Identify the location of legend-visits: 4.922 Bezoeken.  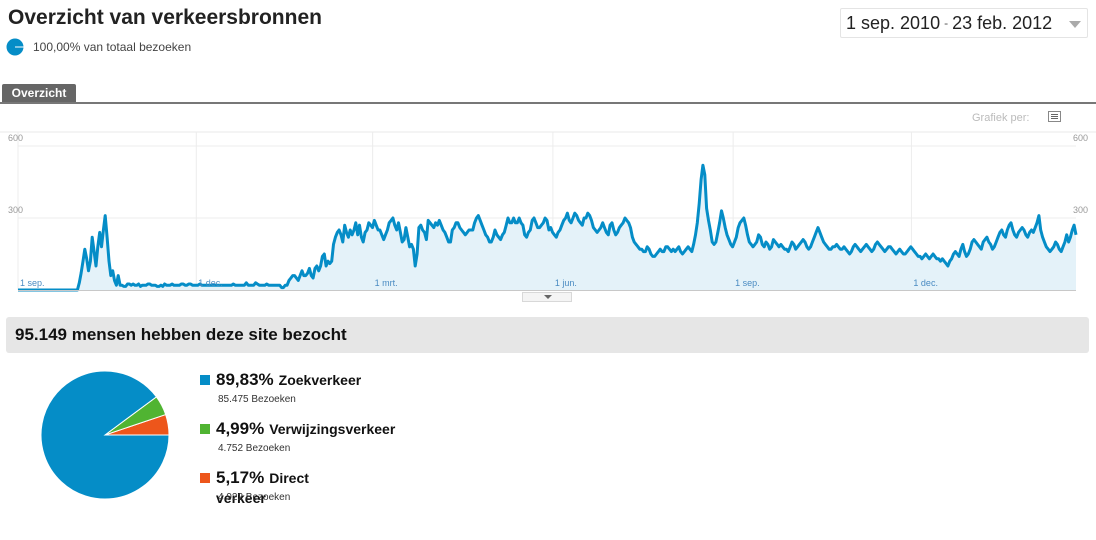
(254, 497).